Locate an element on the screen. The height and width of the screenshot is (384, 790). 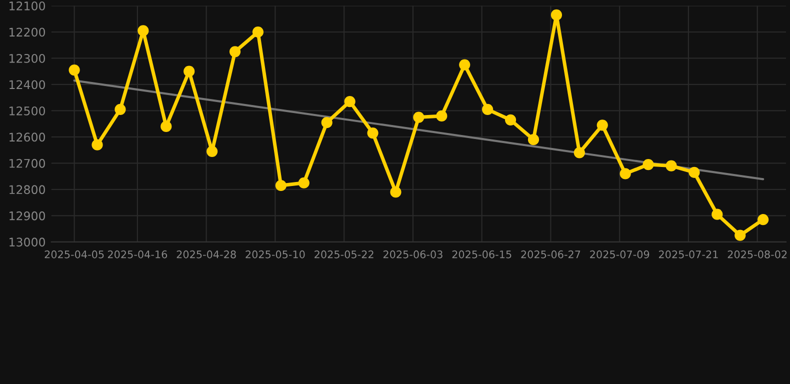
x-tick-label: 2025-08-02 is located at coordinates (757, 254).